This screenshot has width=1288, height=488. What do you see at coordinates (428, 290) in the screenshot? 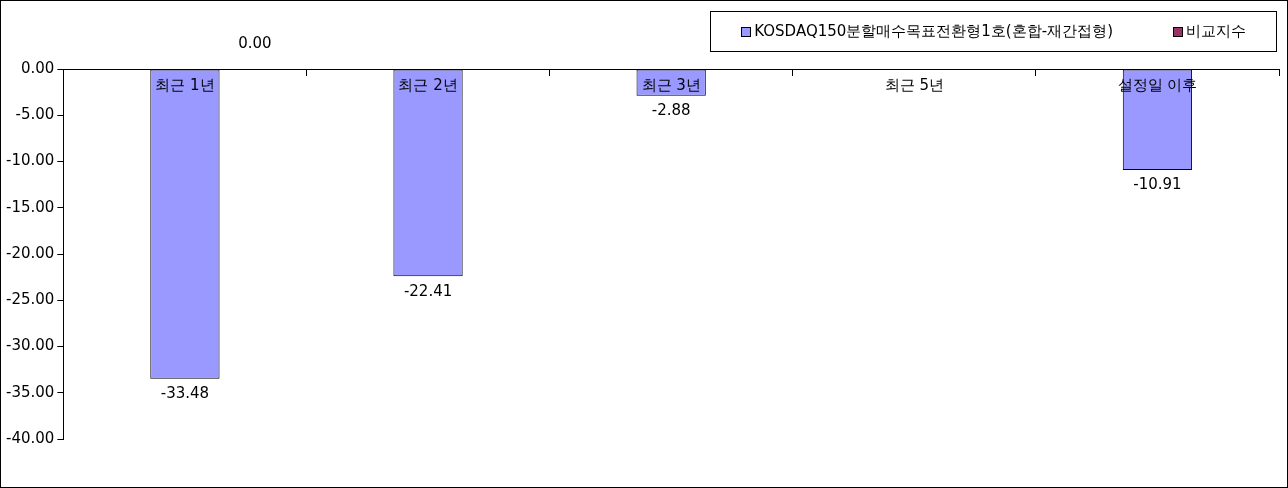
I see `data-label: -22.41` at bounding box center [428, 290].